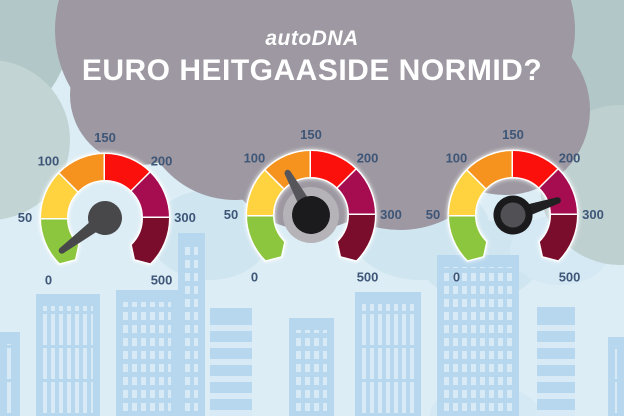  I want to click on gauge-left: 0 50 100 150 200 300 500, so click(105, 207).